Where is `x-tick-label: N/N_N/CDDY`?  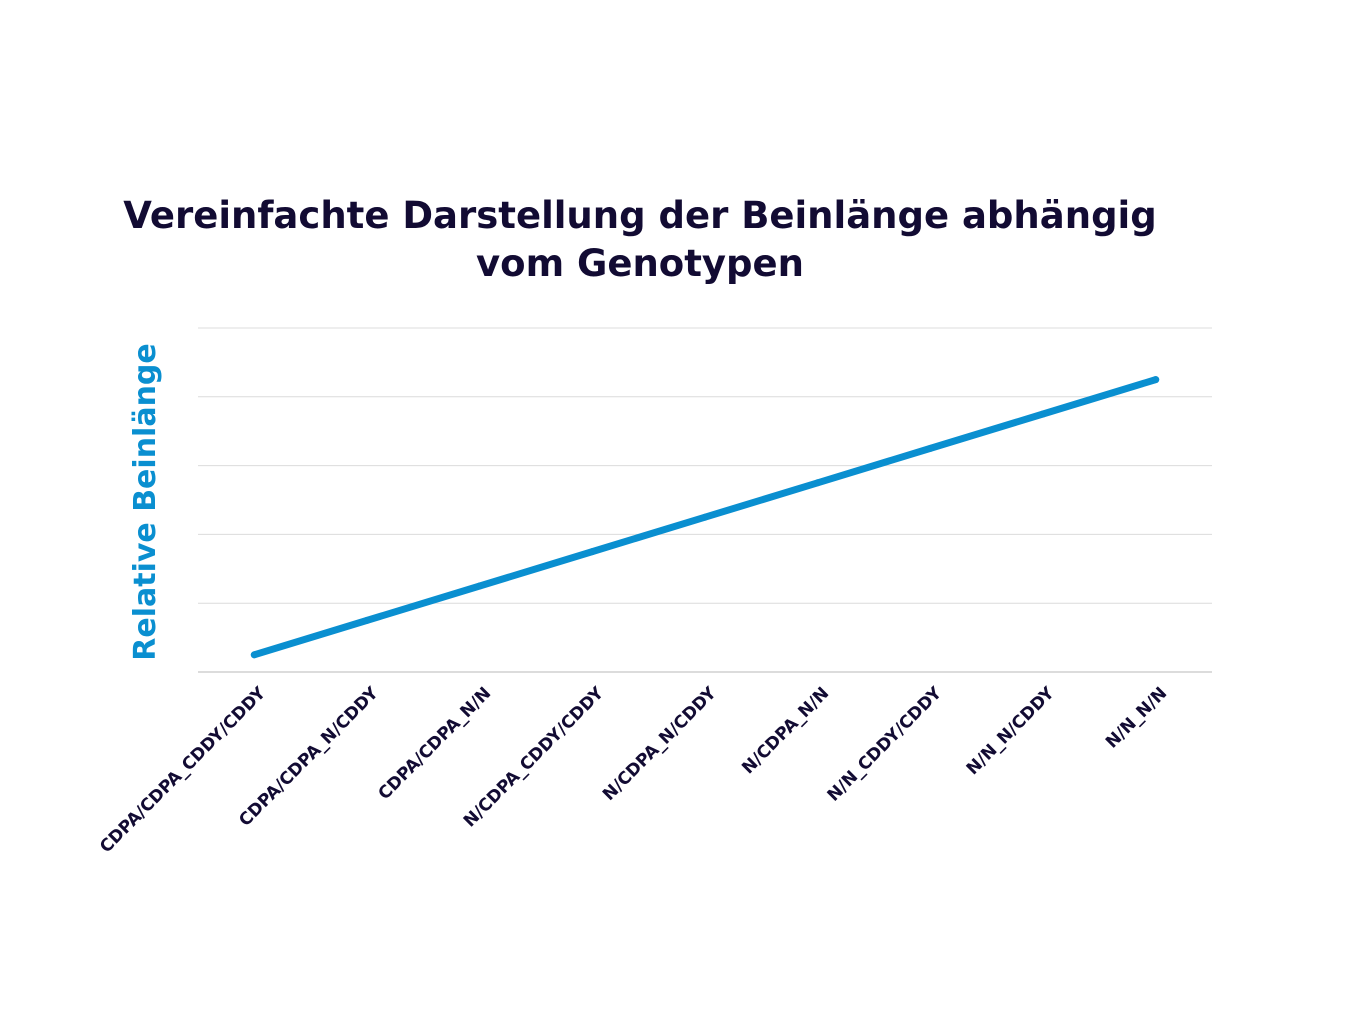
x-tick-label: N/N_N/CDDY is located at coordinates (1011, 731).